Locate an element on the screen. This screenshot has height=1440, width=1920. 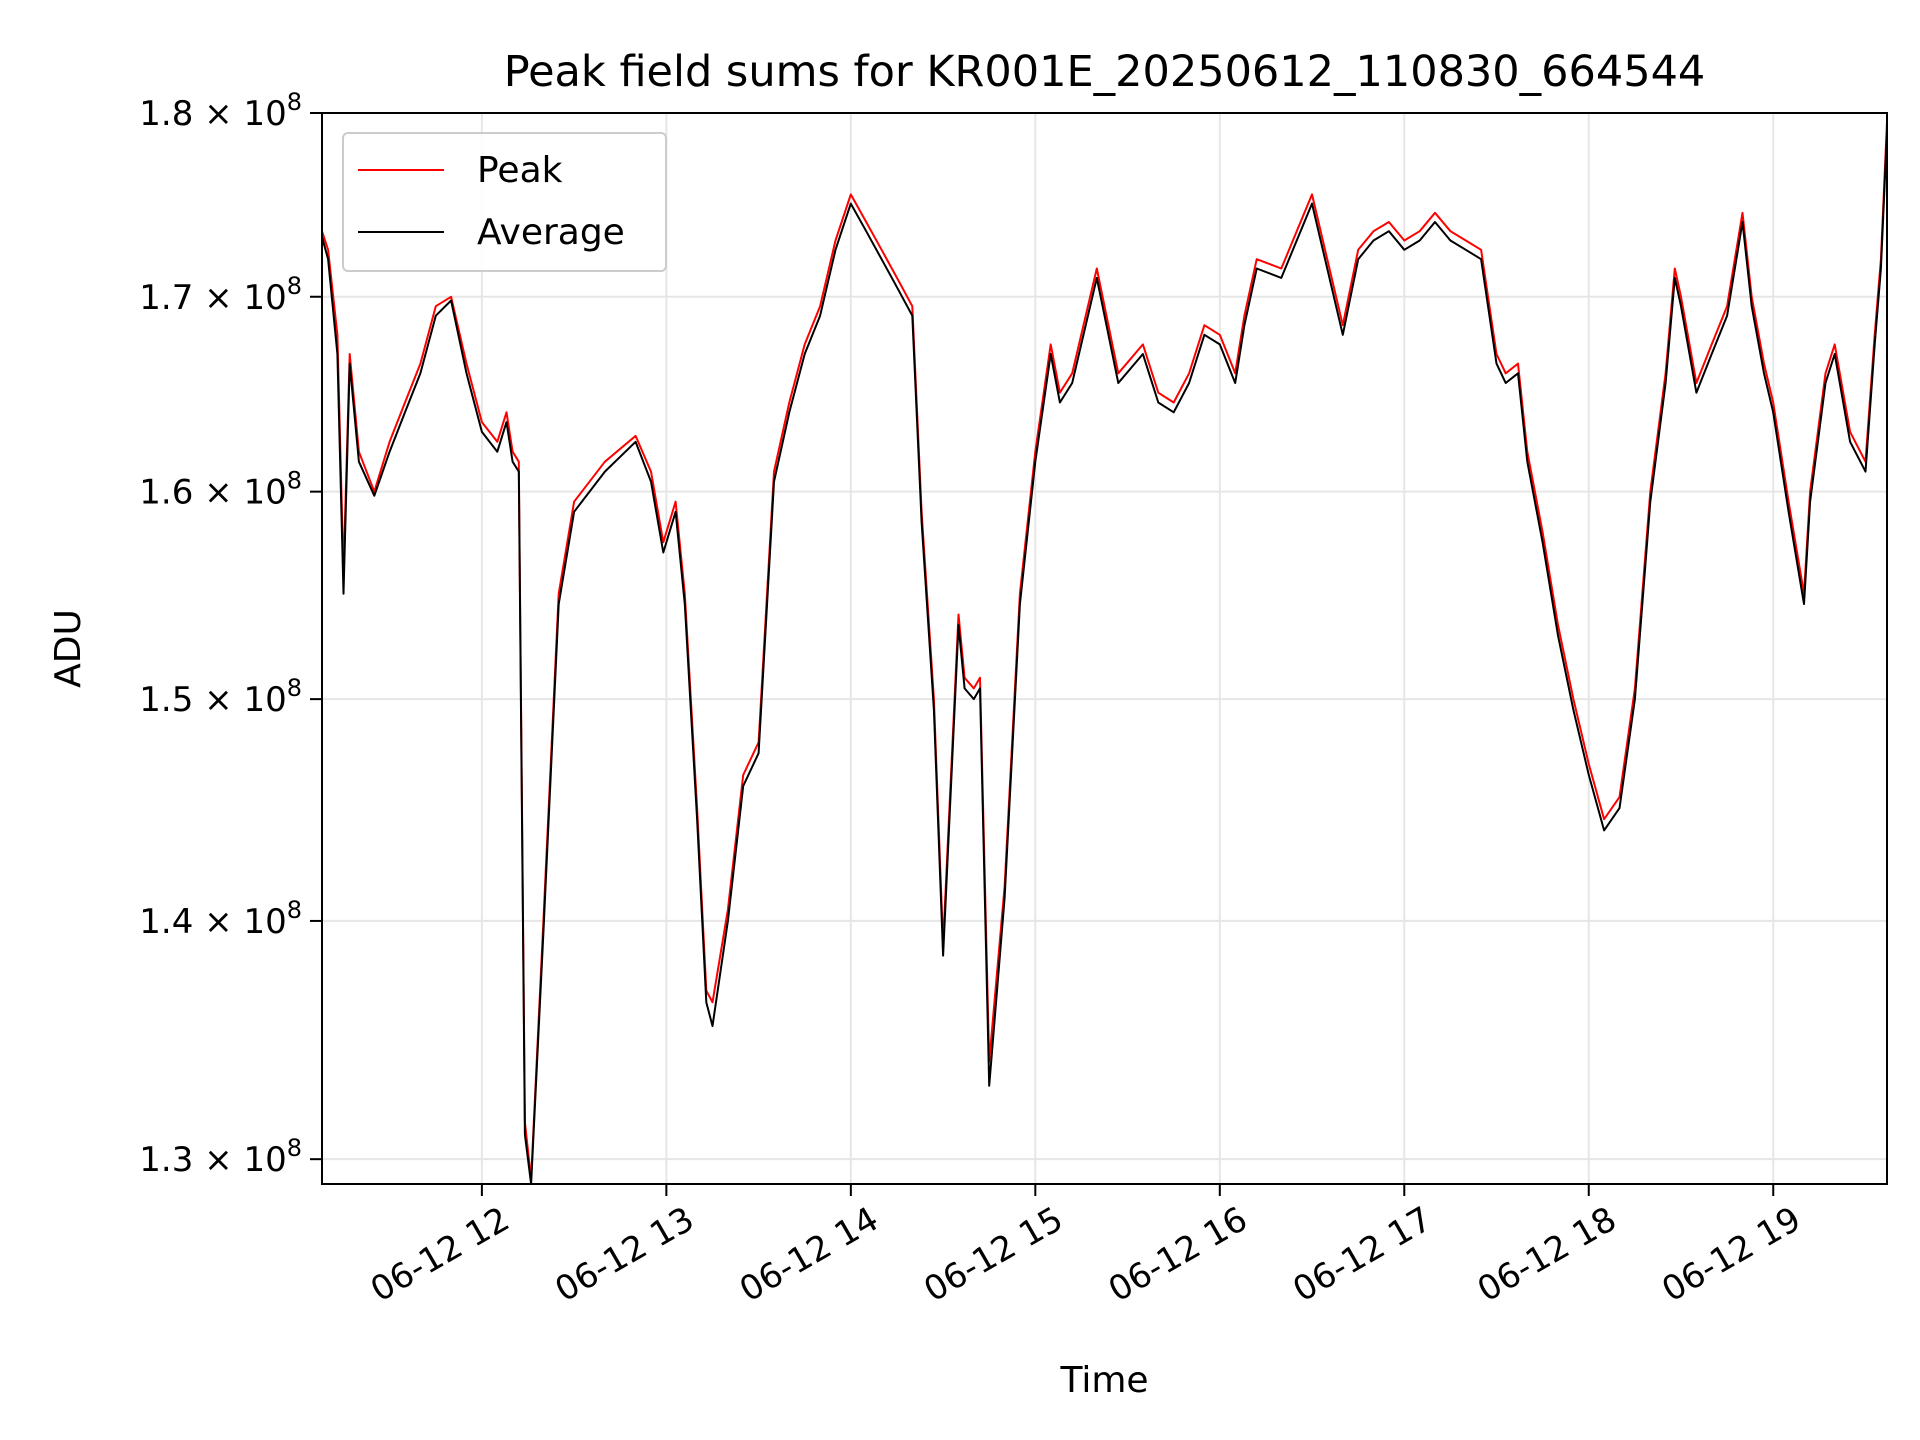
y-tick-label: 1.3 × 108 is located at coordinates (220, 1157).